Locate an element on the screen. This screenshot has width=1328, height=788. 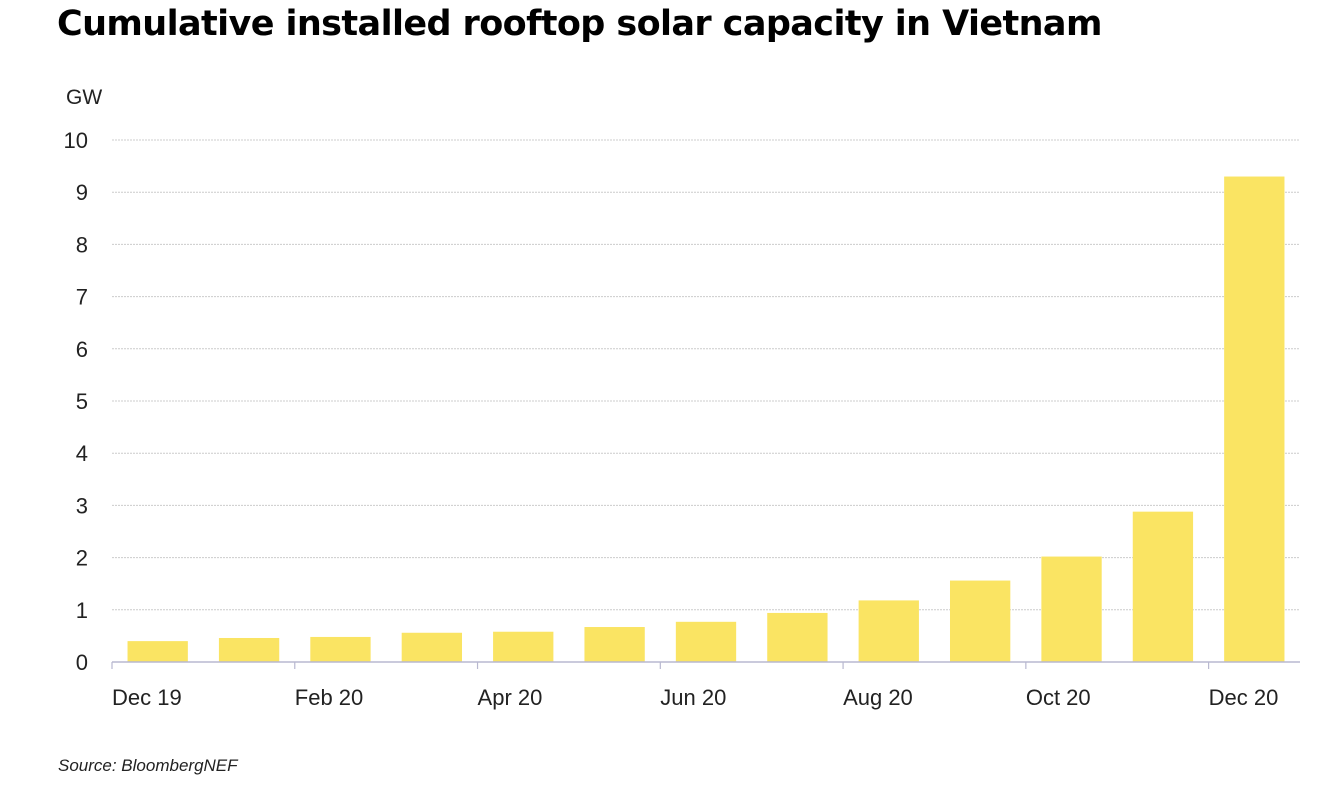
y-axis-unit-label: GW is located at coordinates (84, 97).